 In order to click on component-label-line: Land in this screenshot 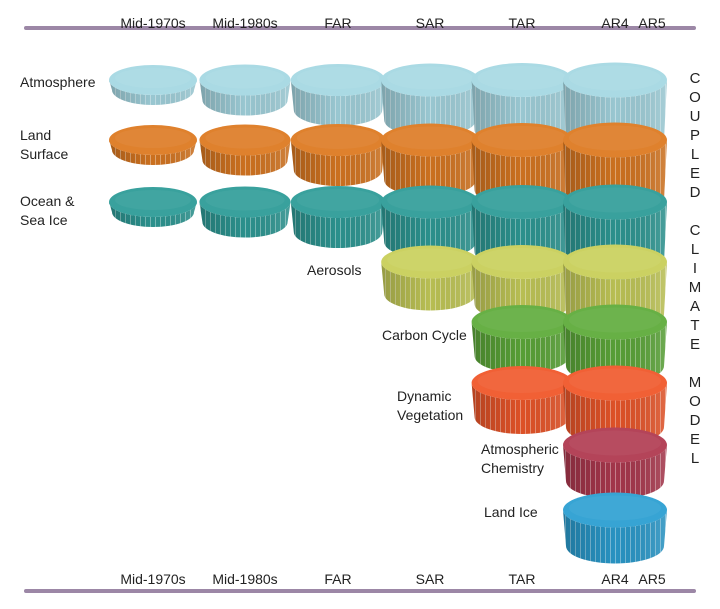, I will do `click(36, 135)`.